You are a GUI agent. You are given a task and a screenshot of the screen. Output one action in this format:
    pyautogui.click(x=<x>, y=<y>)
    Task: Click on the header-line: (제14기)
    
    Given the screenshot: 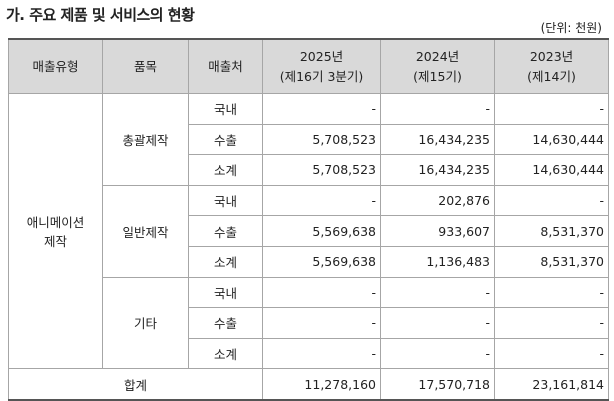 What is the action you would take?
    pyautogui.click(x=551, y=76)
    